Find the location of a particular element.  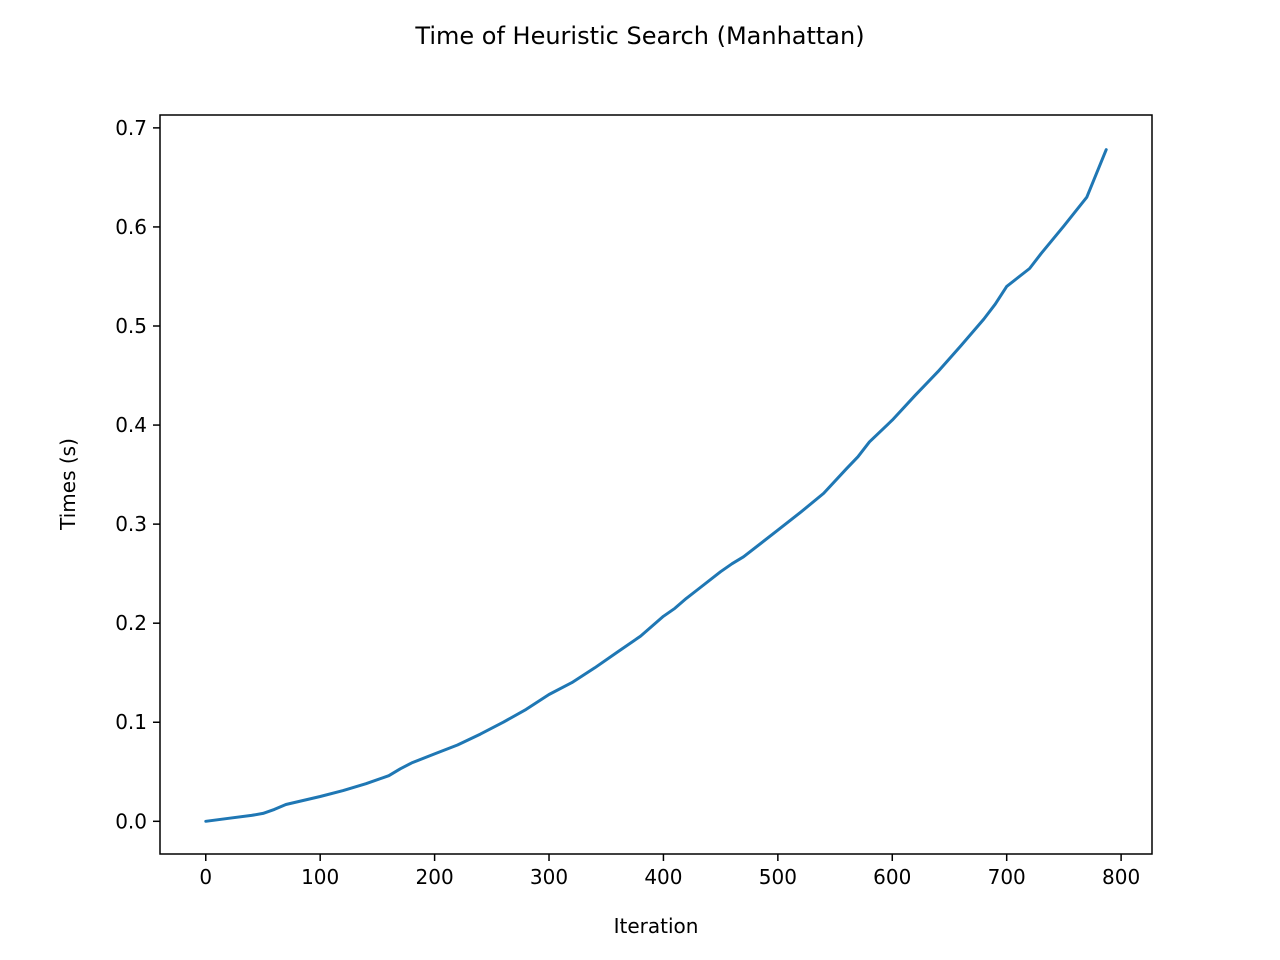

chart-title: Time of Heuristic Search (Manhattan) is located at coordinates (639, 36).